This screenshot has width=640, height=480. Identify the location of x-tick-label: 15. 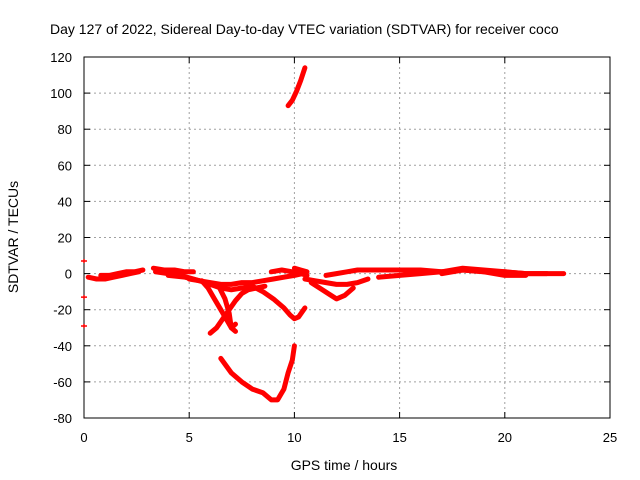
(399, 437).